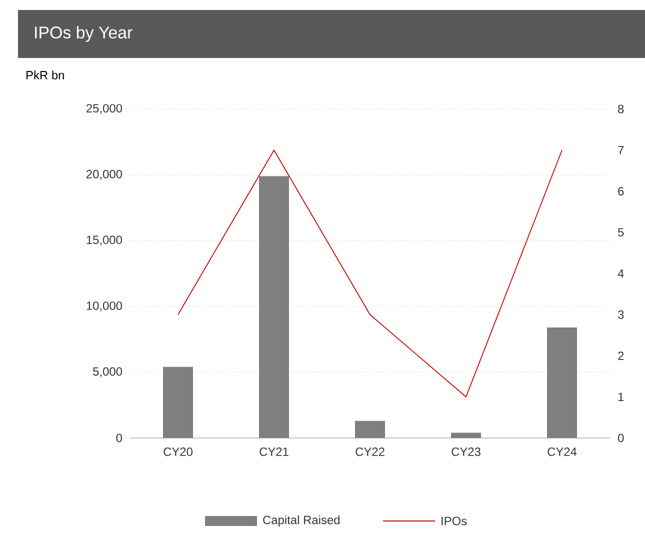 Image resolution: width=645 pixels, height=534 pixels. I want to click on x-tick-label: CY24, so click(562, 452).